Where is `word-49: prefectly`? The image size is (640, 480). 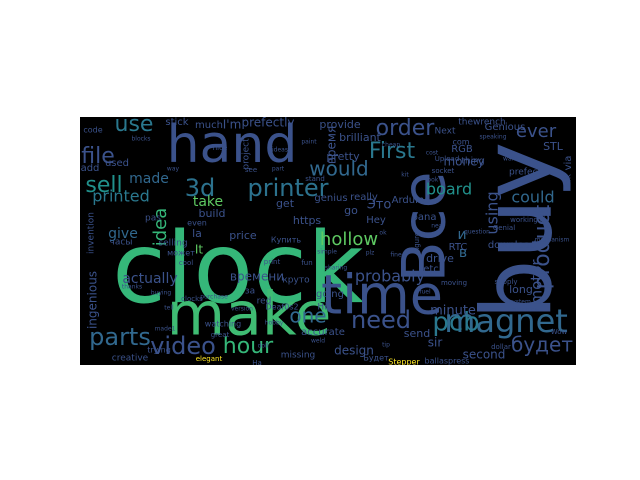 word-49: prefectly is located at coordinates (267, 123).